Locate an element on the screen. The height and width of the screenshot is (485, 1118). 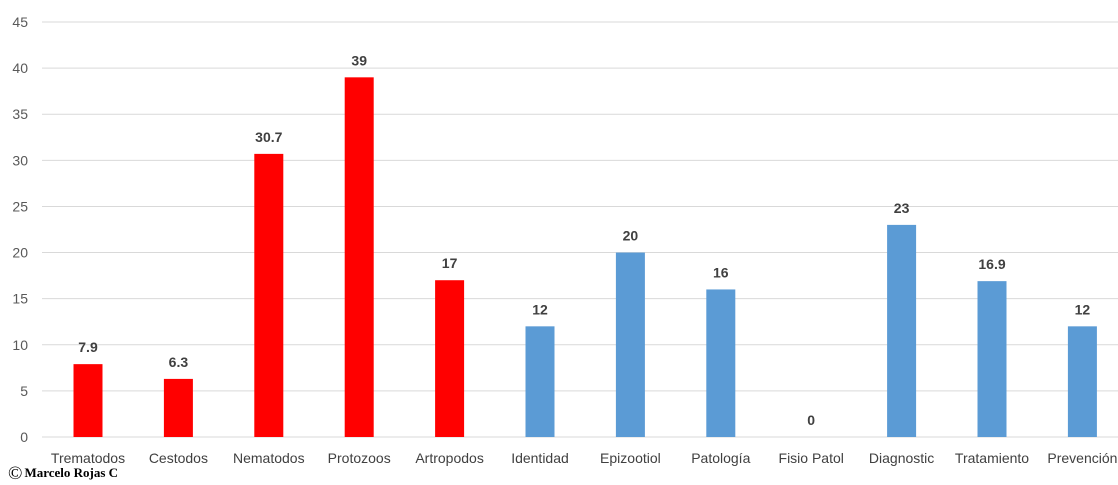
data-label: 30.7 is located at coordinates (268, 137).